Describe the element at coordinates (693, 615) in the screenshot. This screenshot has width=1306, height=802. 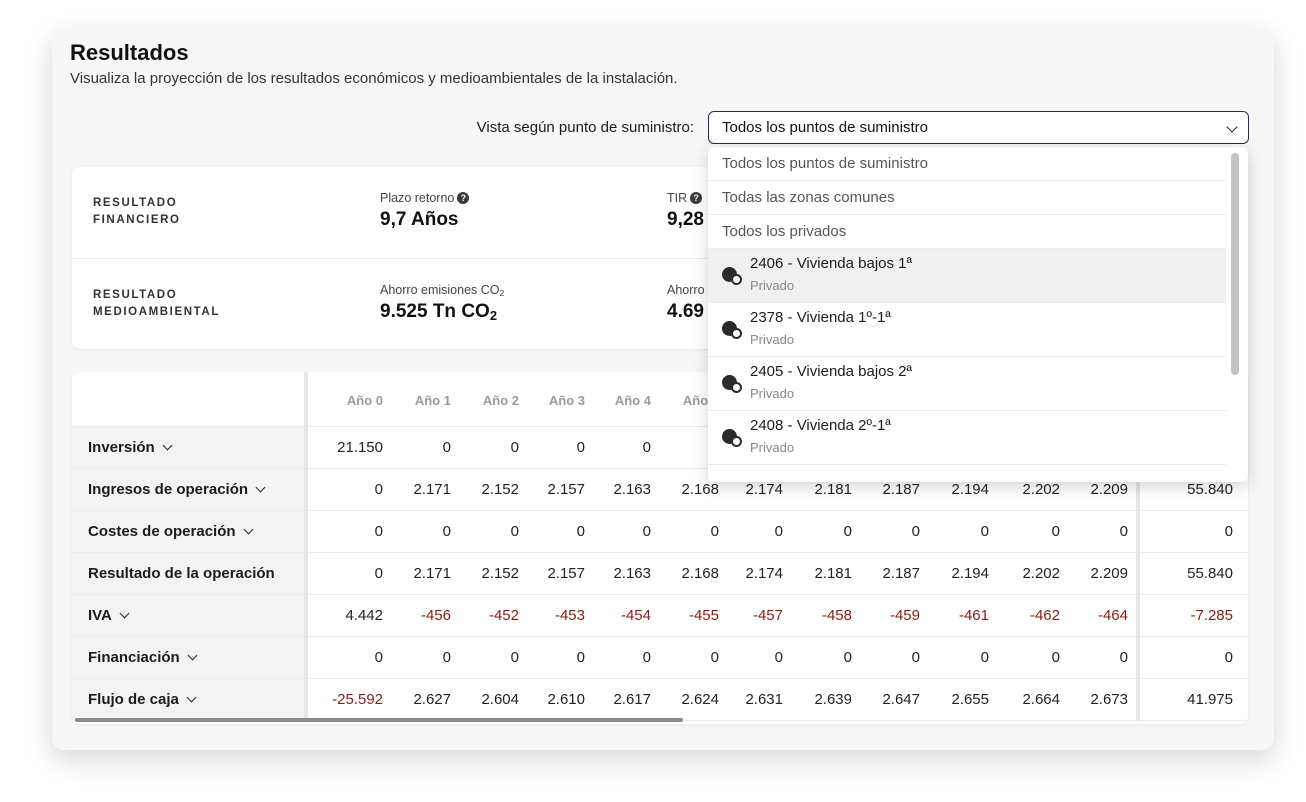
I see `table-cell: -455` at that location.